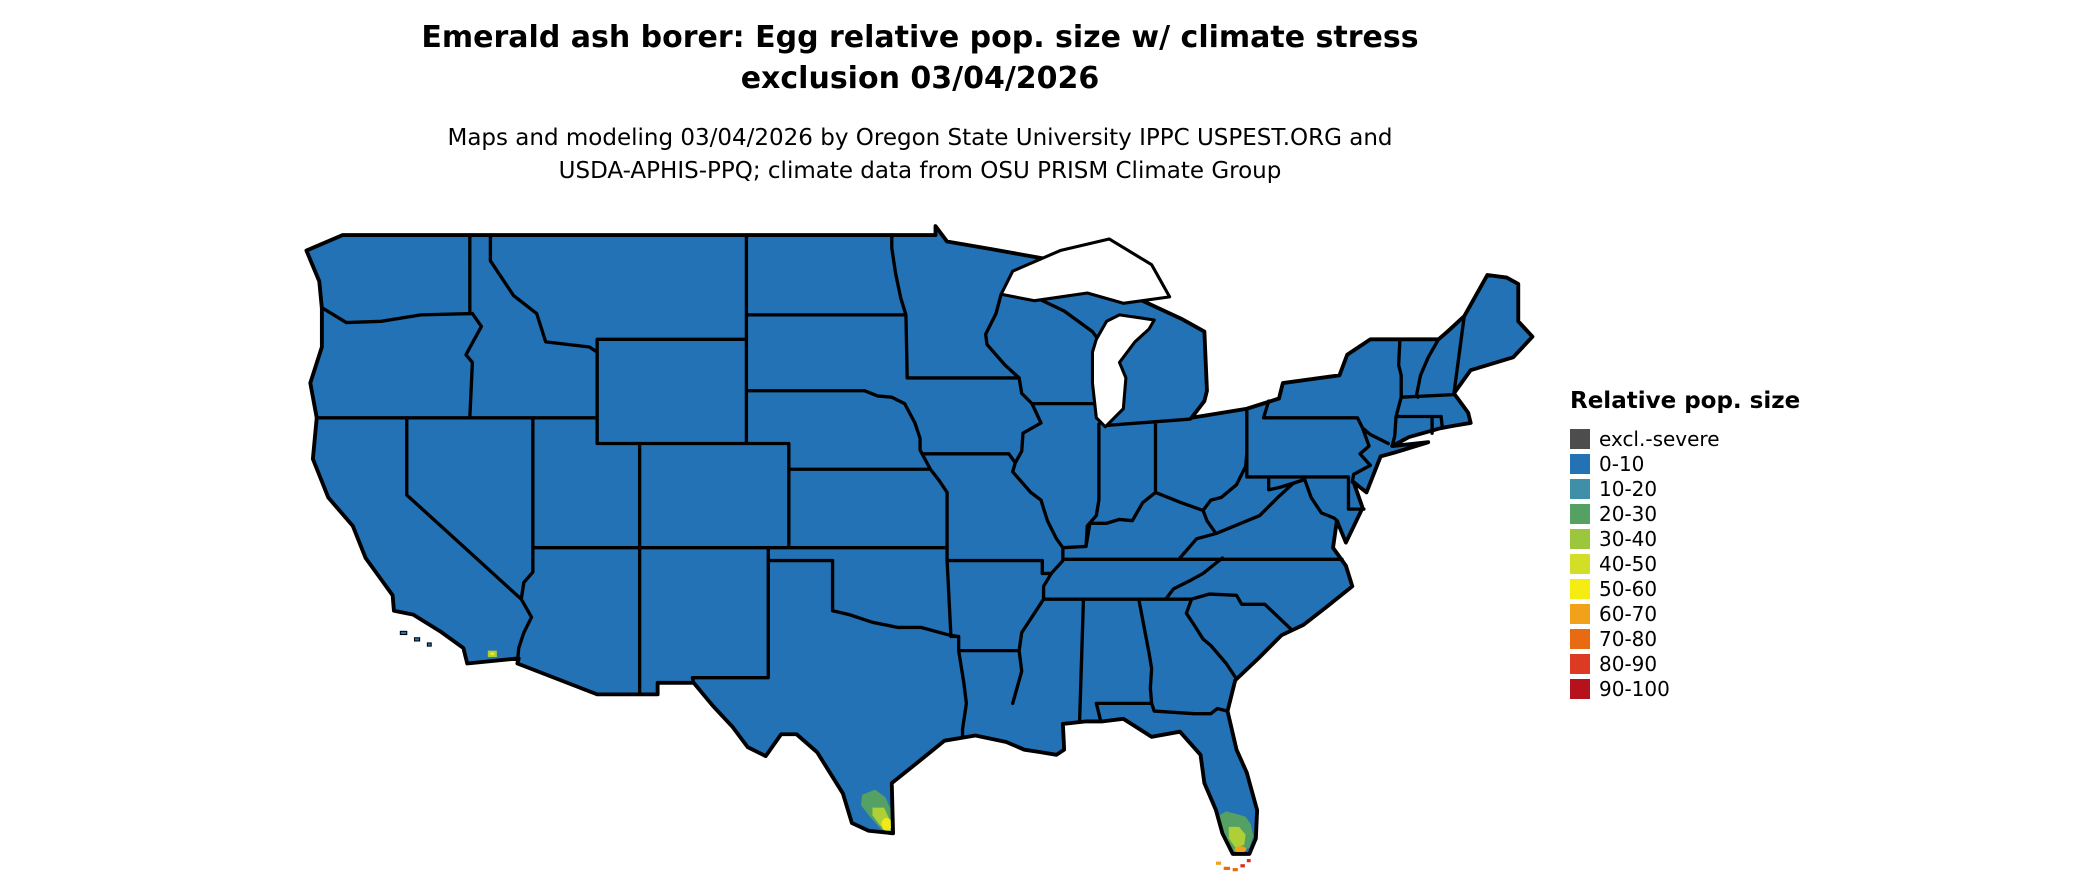 The width and height of the screenshot is (2100, 892). I want to click on channel-islands, so click(415, 638).